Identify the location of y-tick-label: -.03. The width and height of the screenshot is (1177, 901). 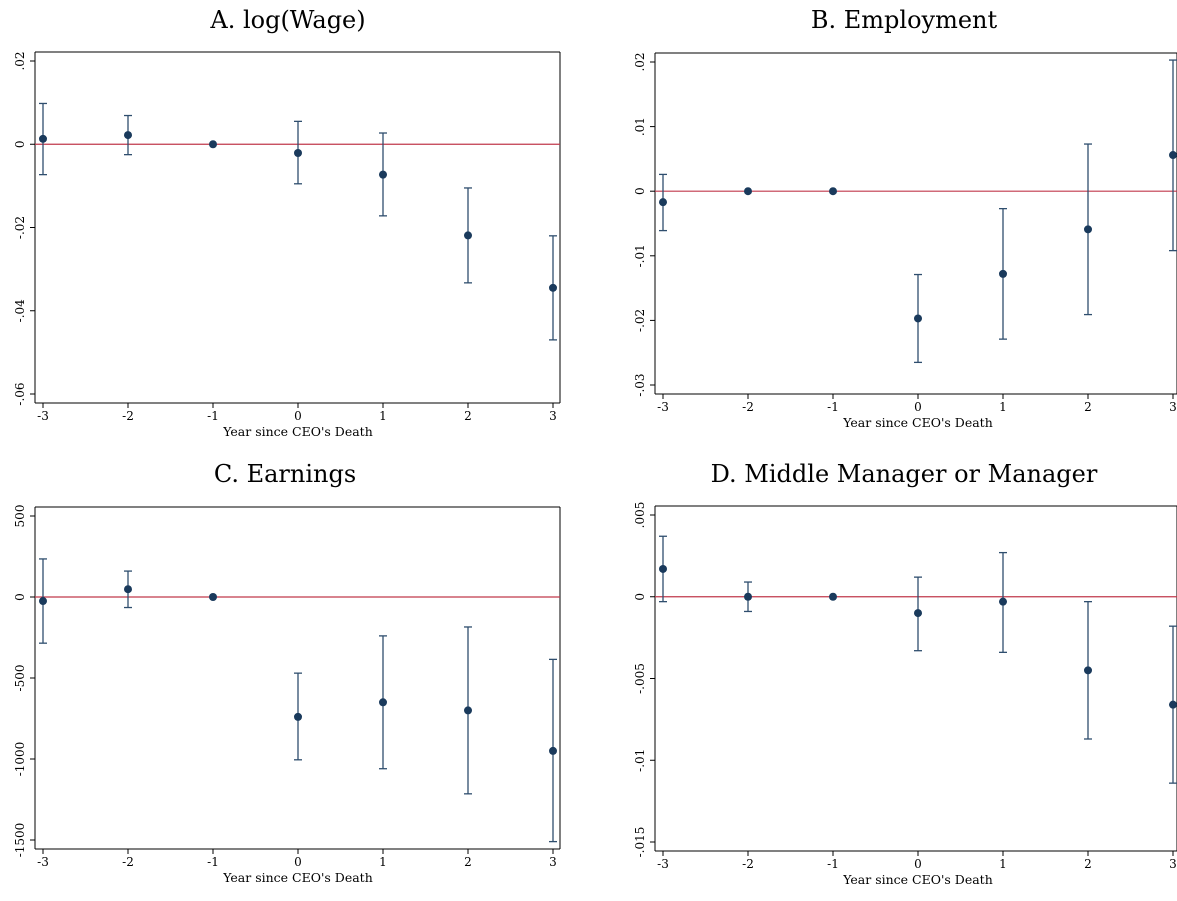
(640, 384).